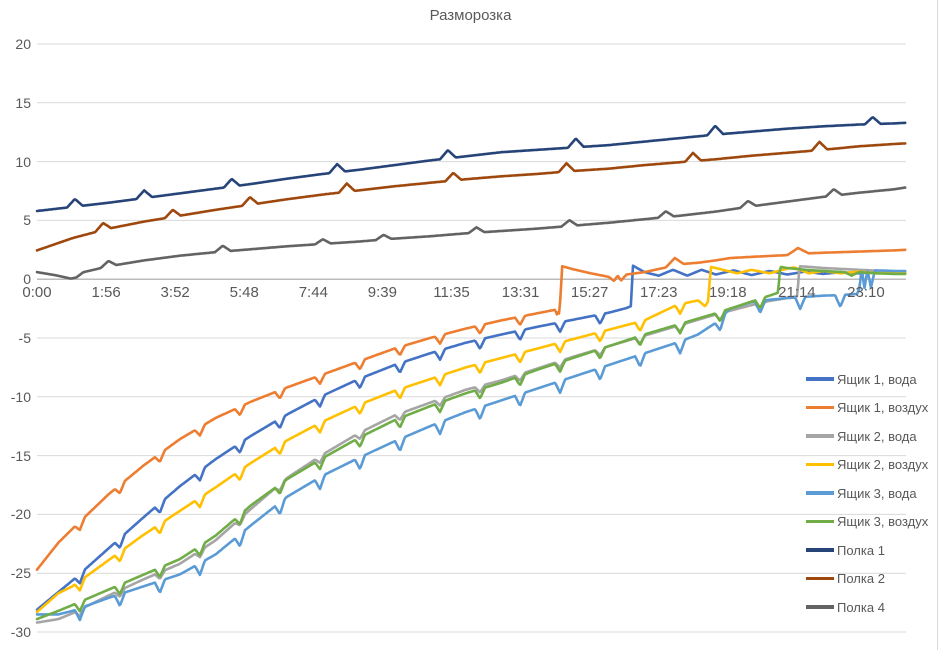  Describe the element at coordinates (866, 292) in the screenshot. I see `x-tick-label: 23:10` at that location.